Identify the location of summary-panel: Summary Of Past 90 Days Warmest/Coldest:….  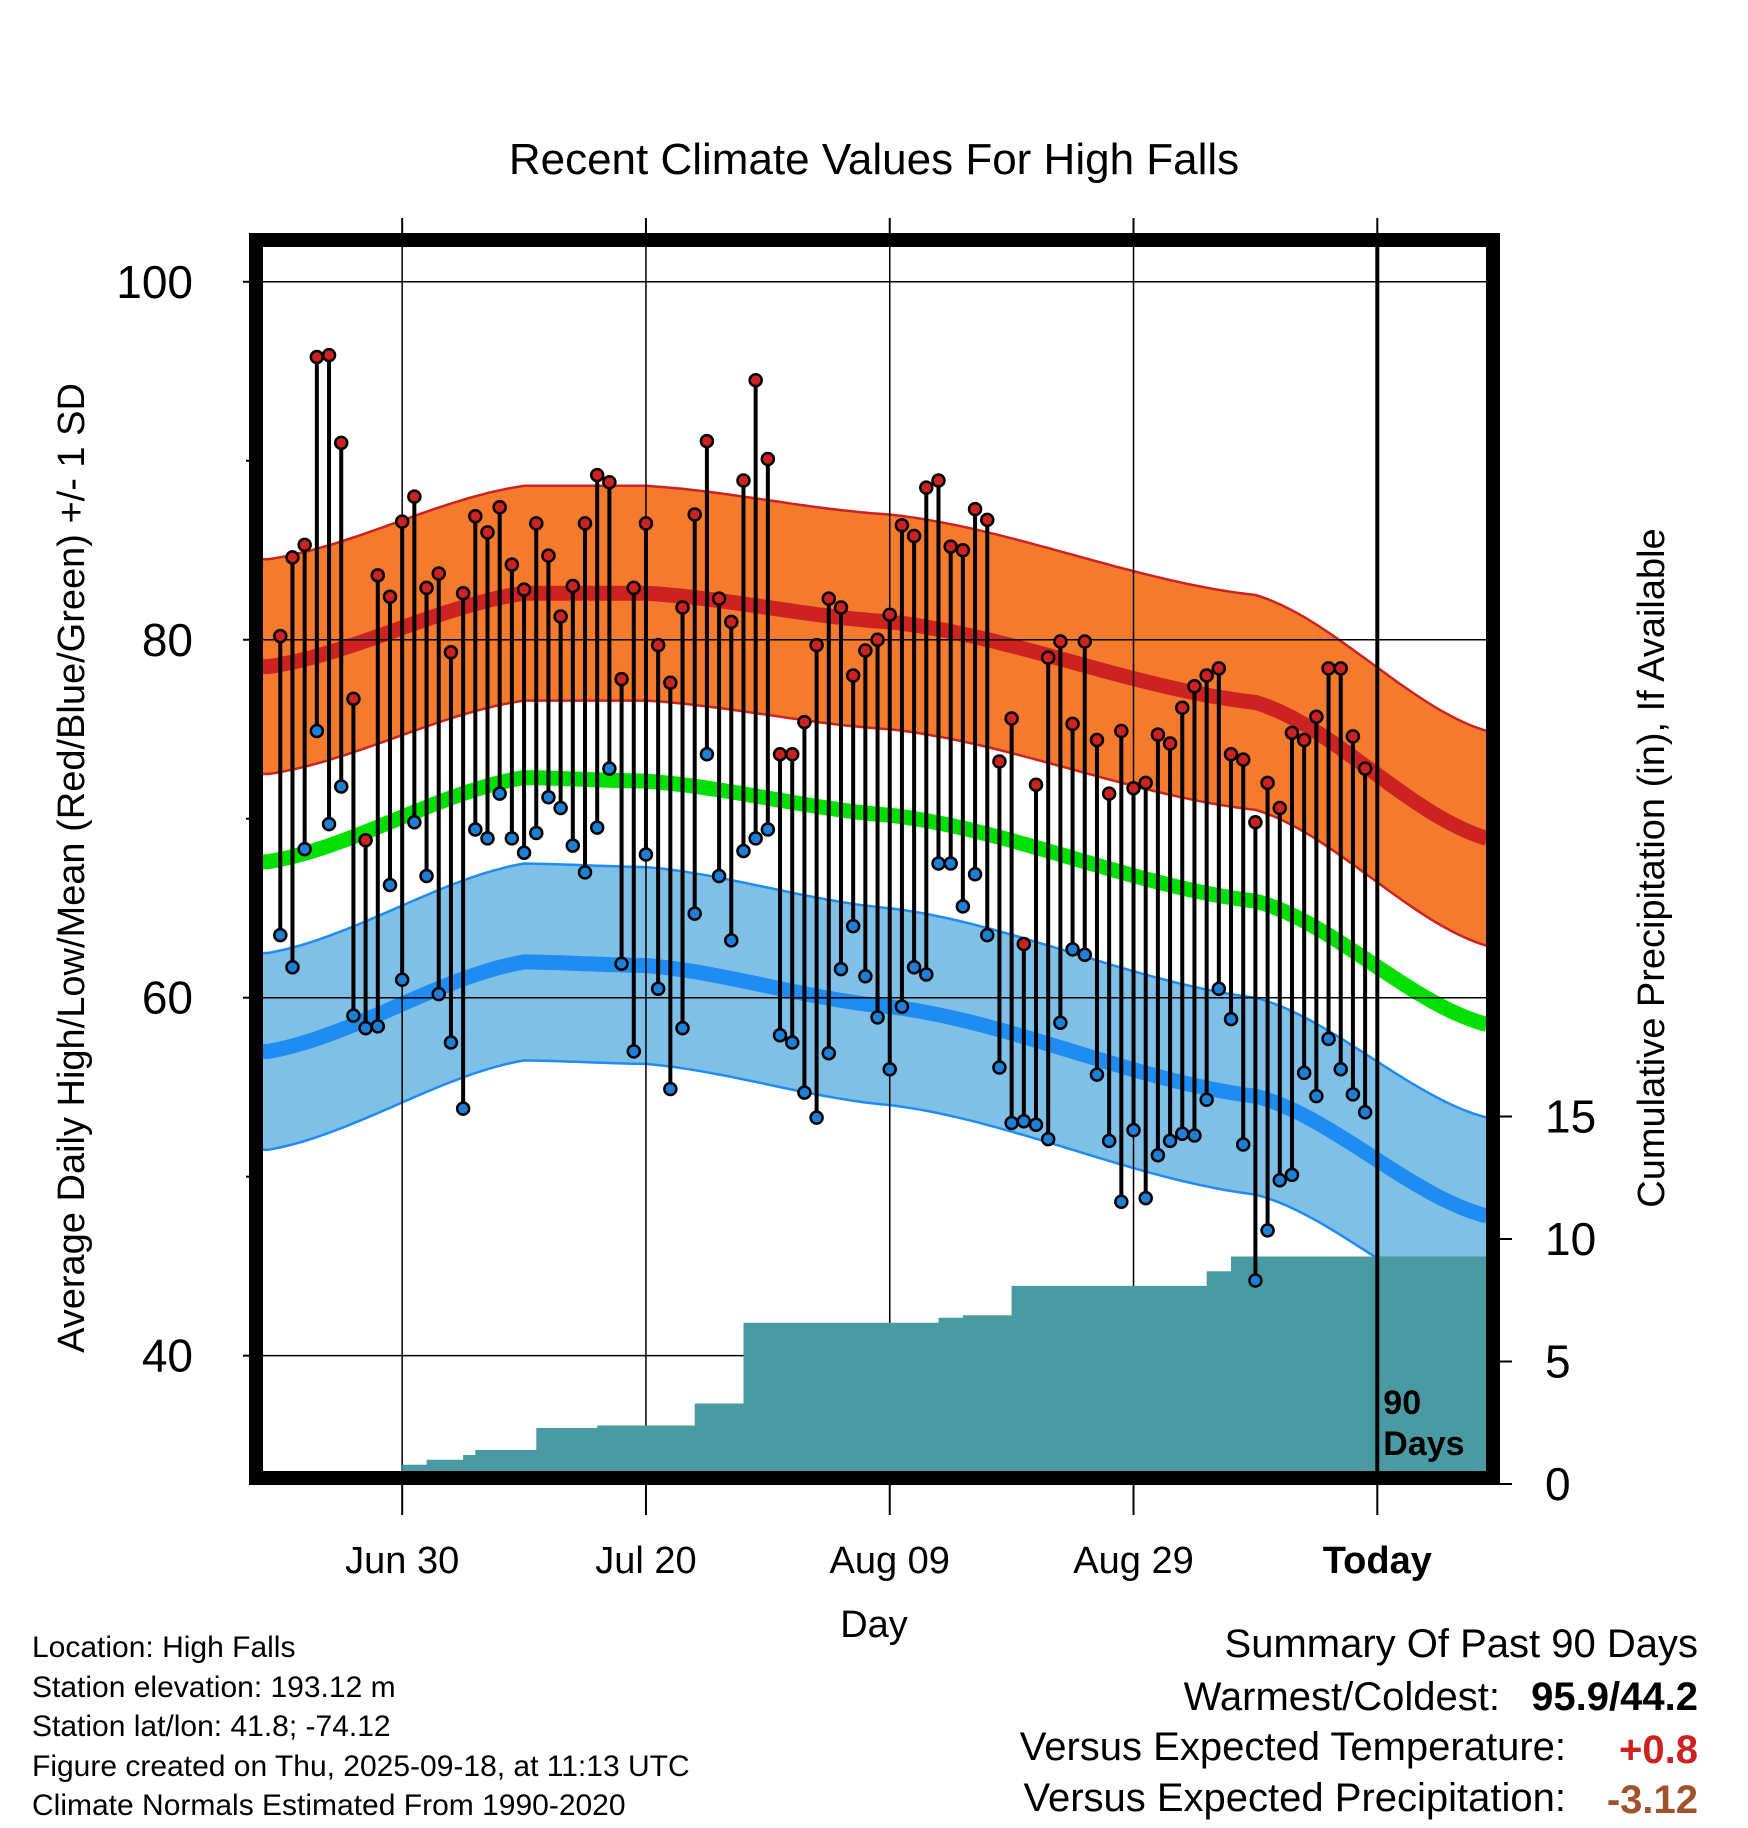
(1359, 1722).